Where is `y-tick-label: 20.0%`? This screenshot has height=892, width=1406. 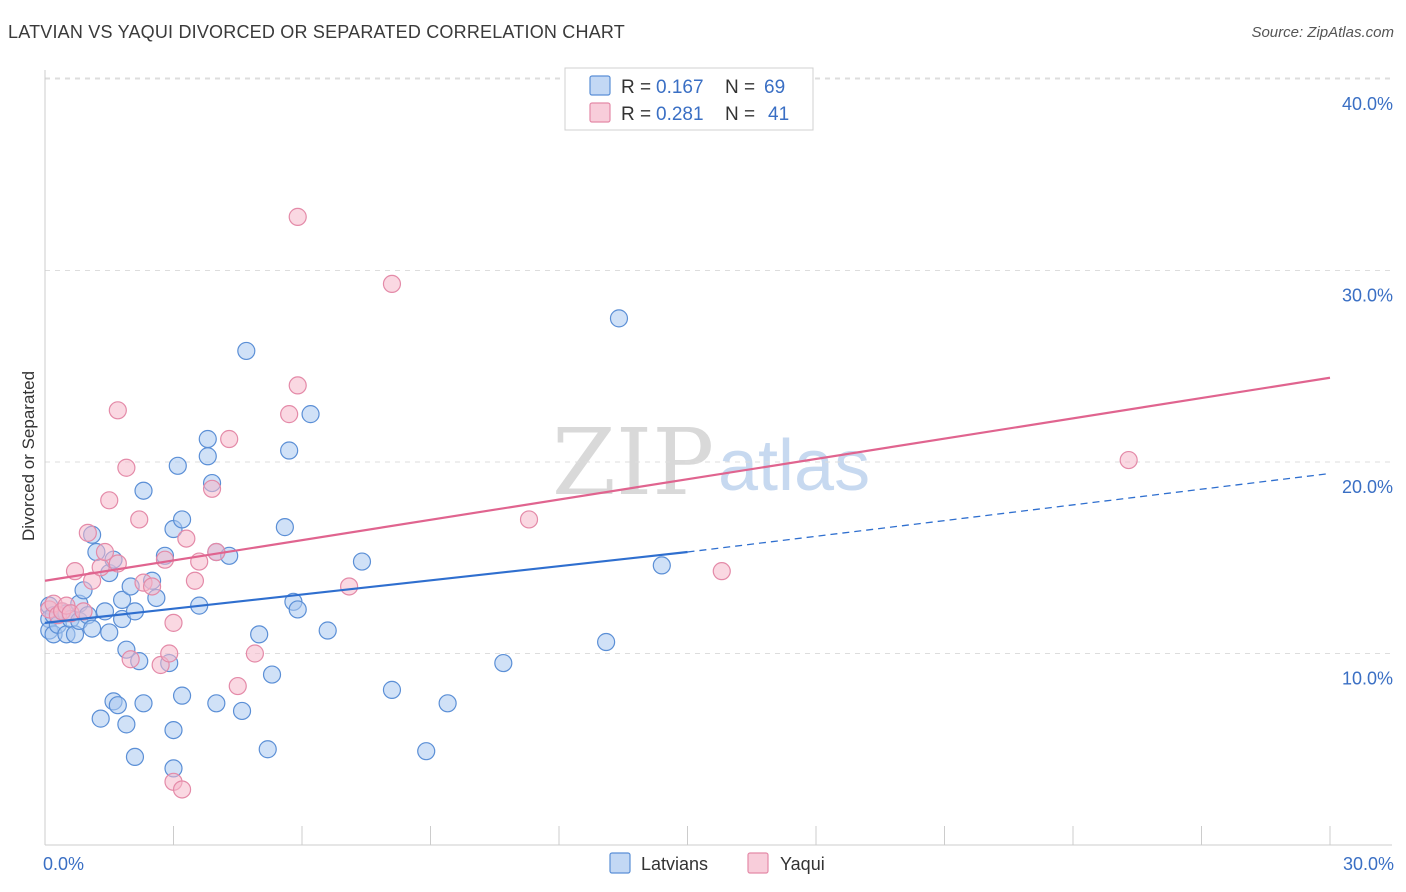
y-tick-label: 20.0% is located at coordinates (1367, 487).